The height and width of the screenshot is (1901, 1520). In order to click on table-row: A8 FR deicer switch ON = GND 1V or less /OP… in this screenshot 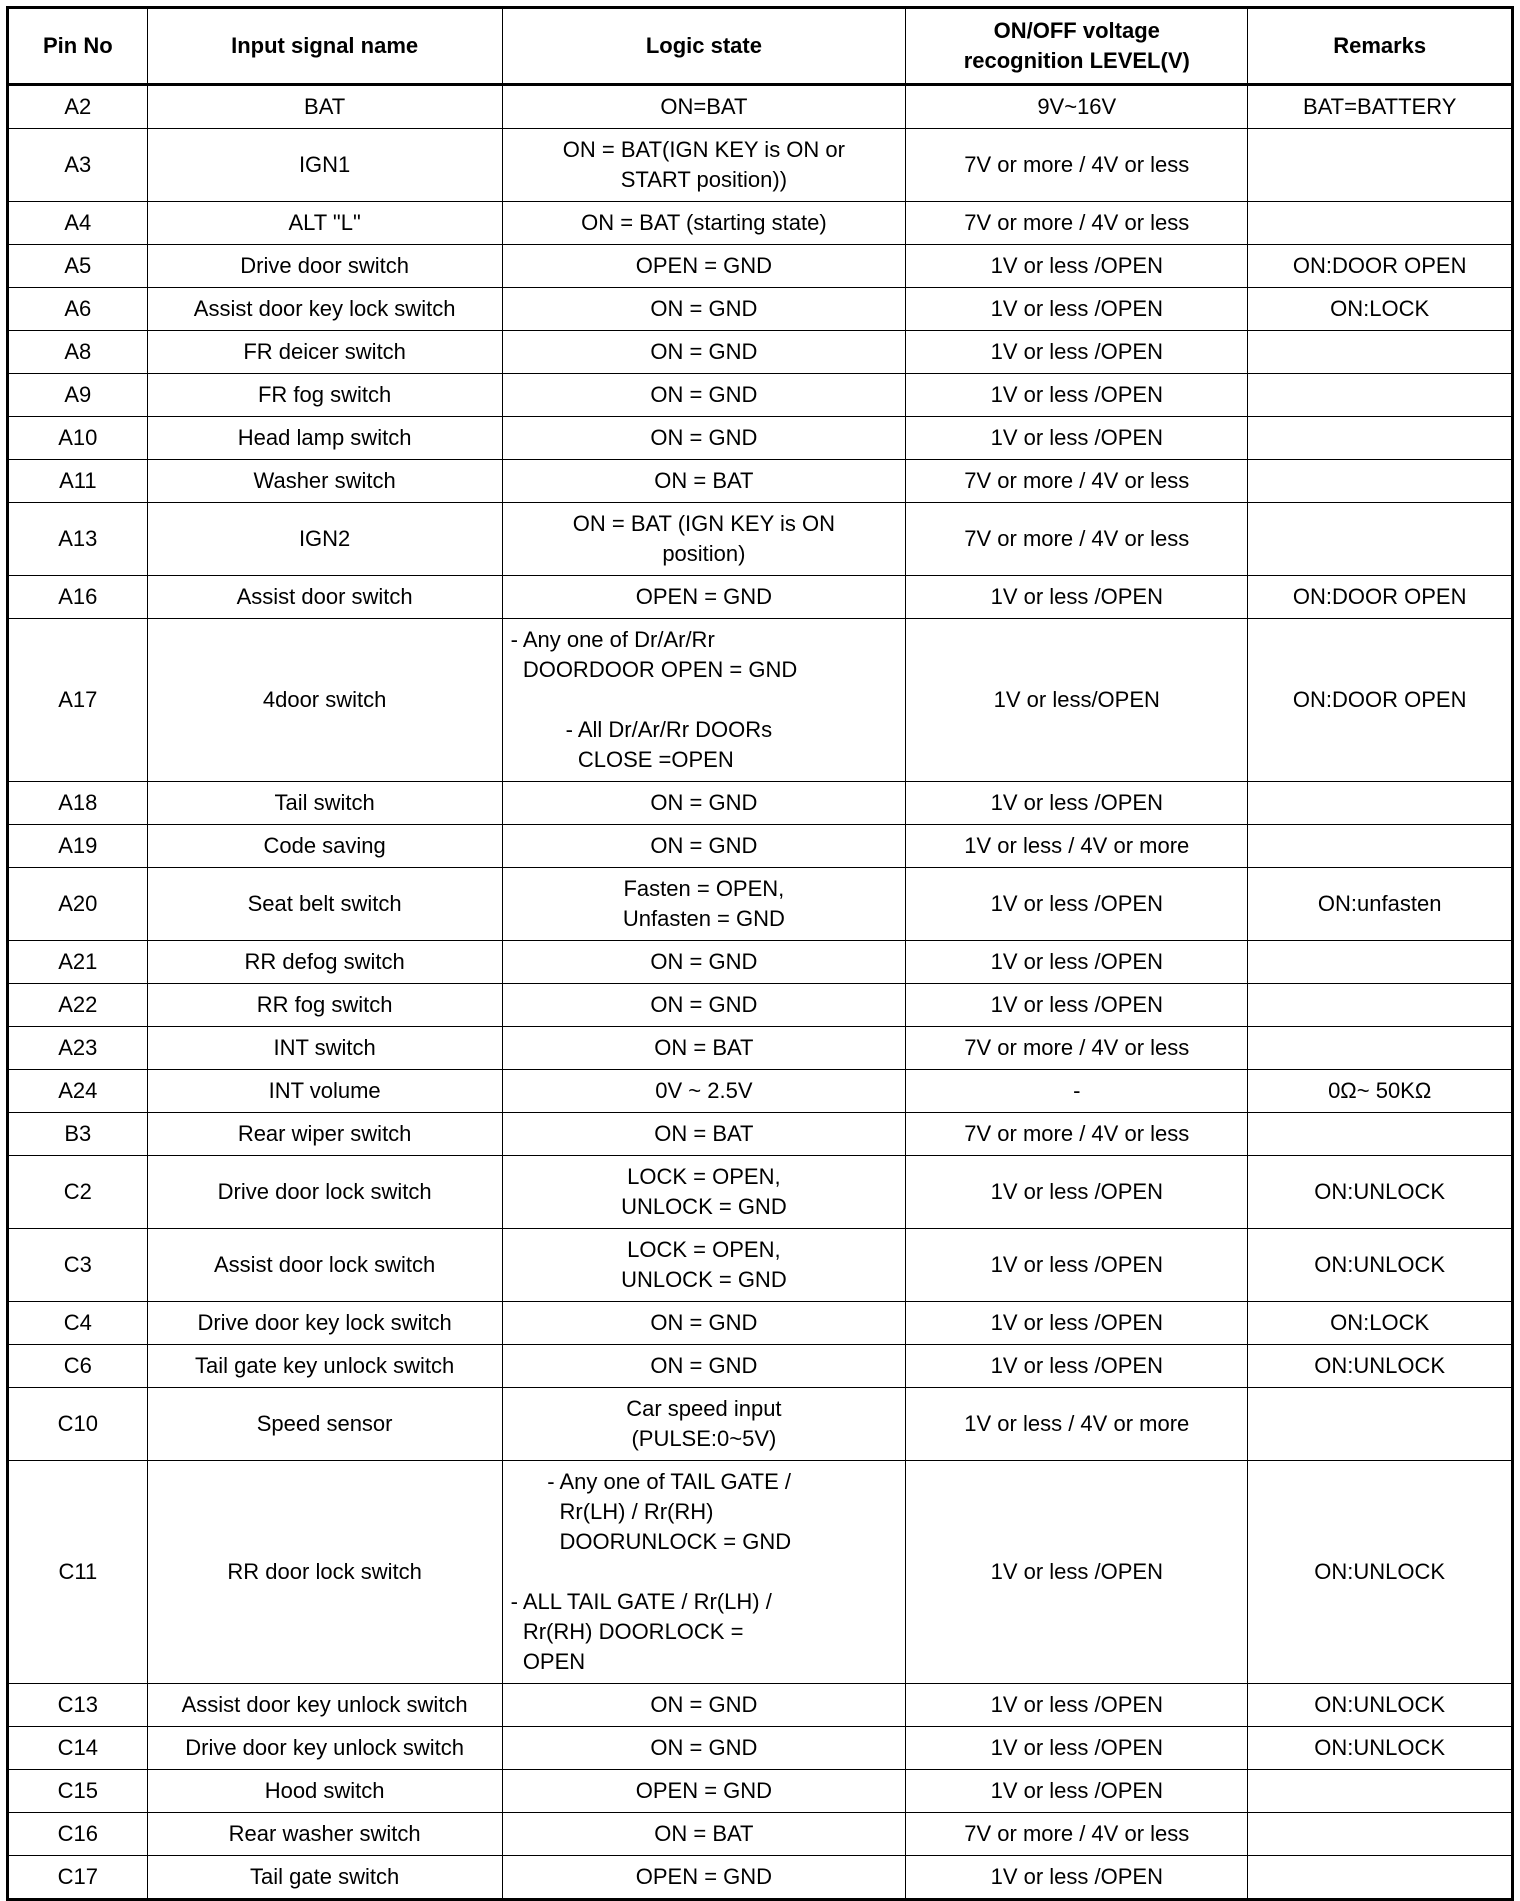, I will do `click(760, 352)`.